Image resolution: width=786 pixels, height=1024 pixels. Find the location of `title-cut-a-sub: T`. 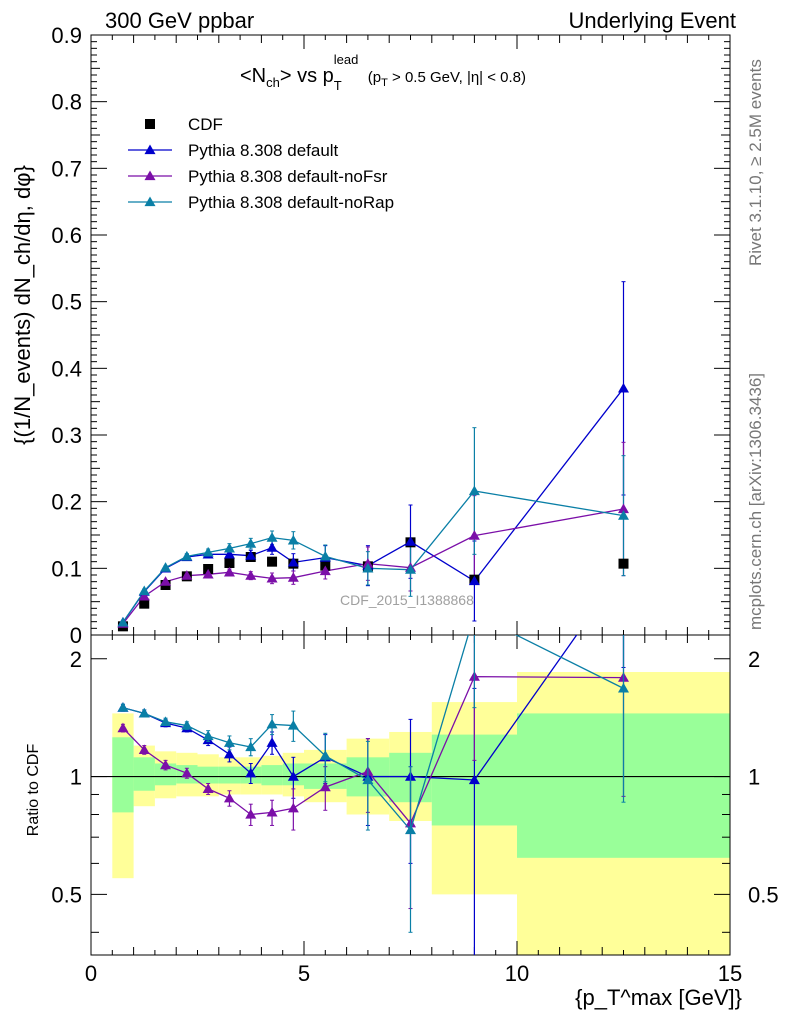

title-cut-a-sub: T is located at coordinates (384, 83).